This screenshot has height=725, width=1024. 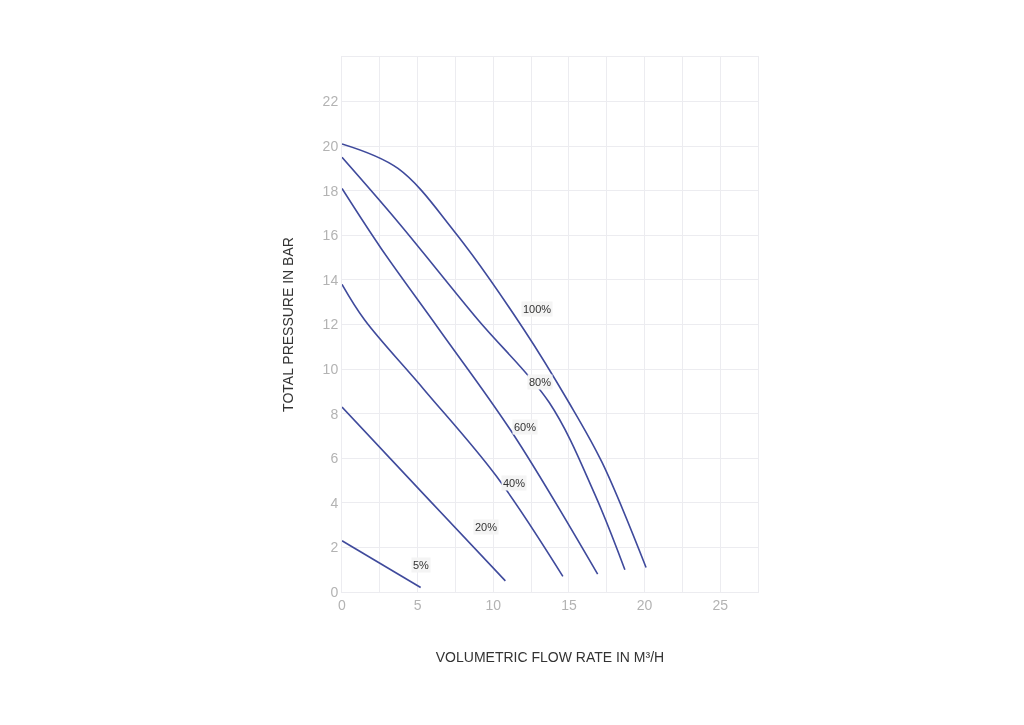 I want to click on x-tick-label: 20, so click(x=644, y=604).